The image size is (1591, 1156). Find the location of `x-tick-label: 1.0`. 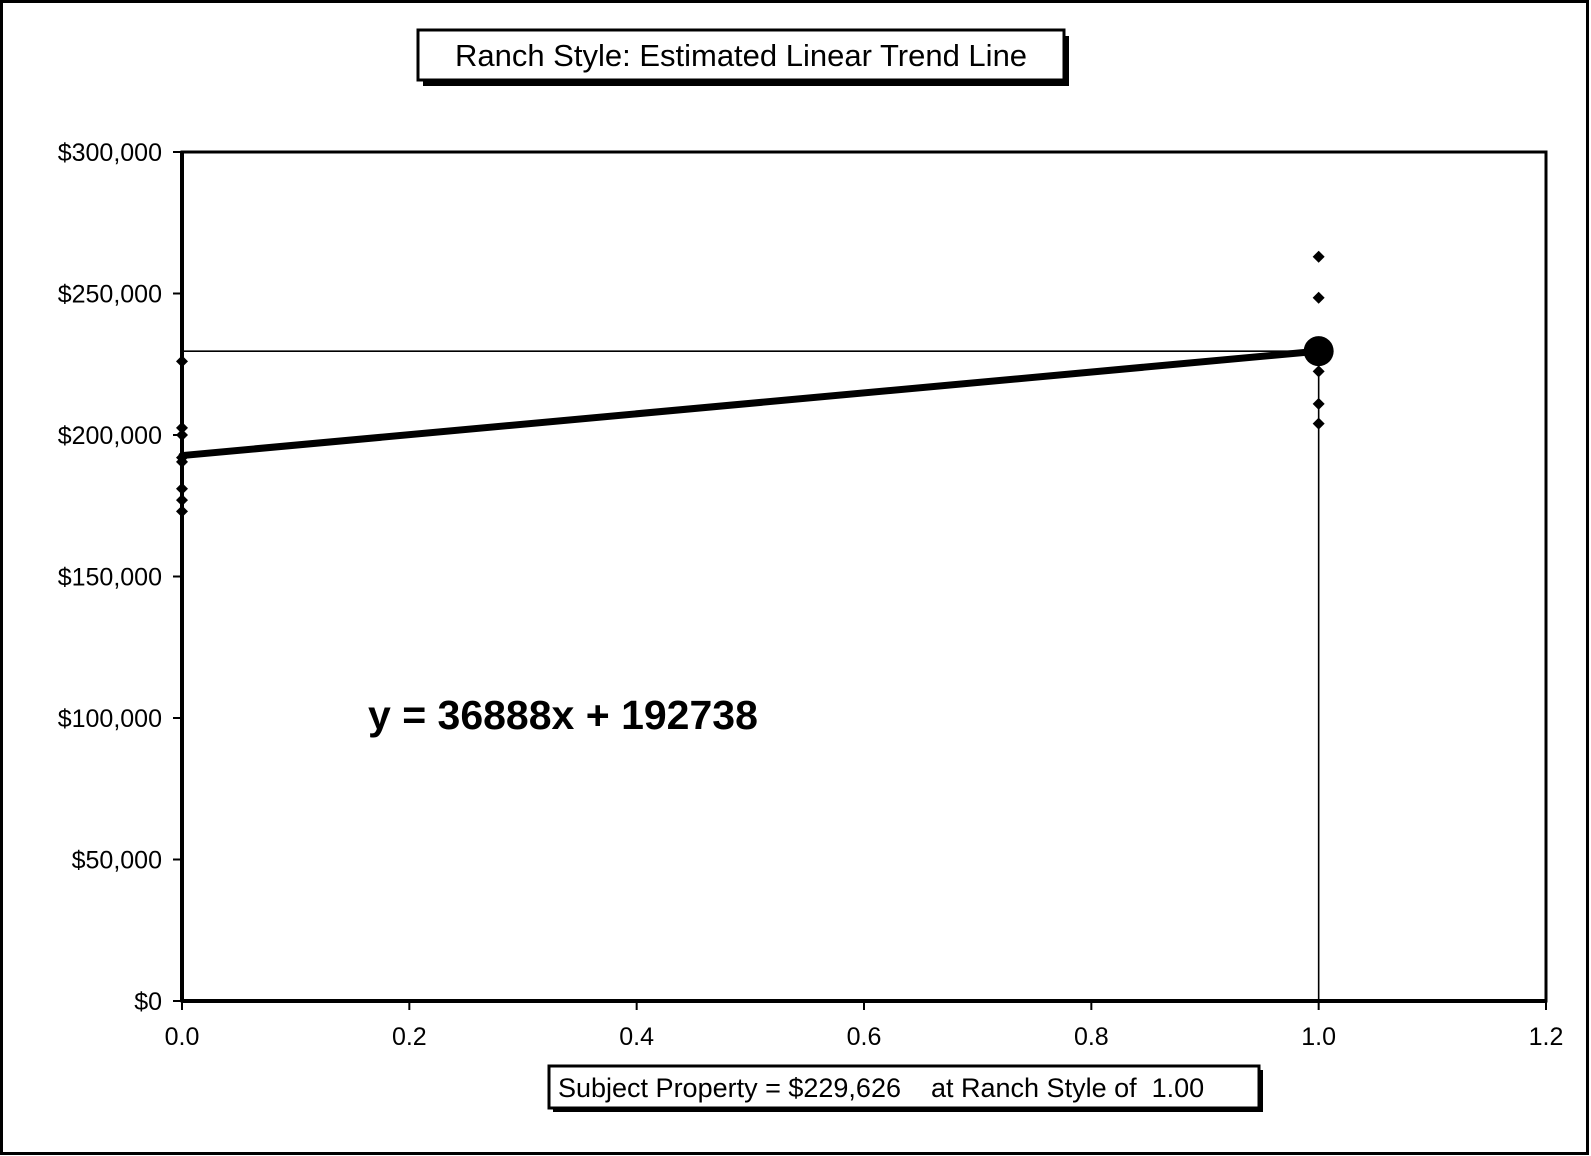

x-tick-label: 1.0 is located at coordinates (1318, 1037).